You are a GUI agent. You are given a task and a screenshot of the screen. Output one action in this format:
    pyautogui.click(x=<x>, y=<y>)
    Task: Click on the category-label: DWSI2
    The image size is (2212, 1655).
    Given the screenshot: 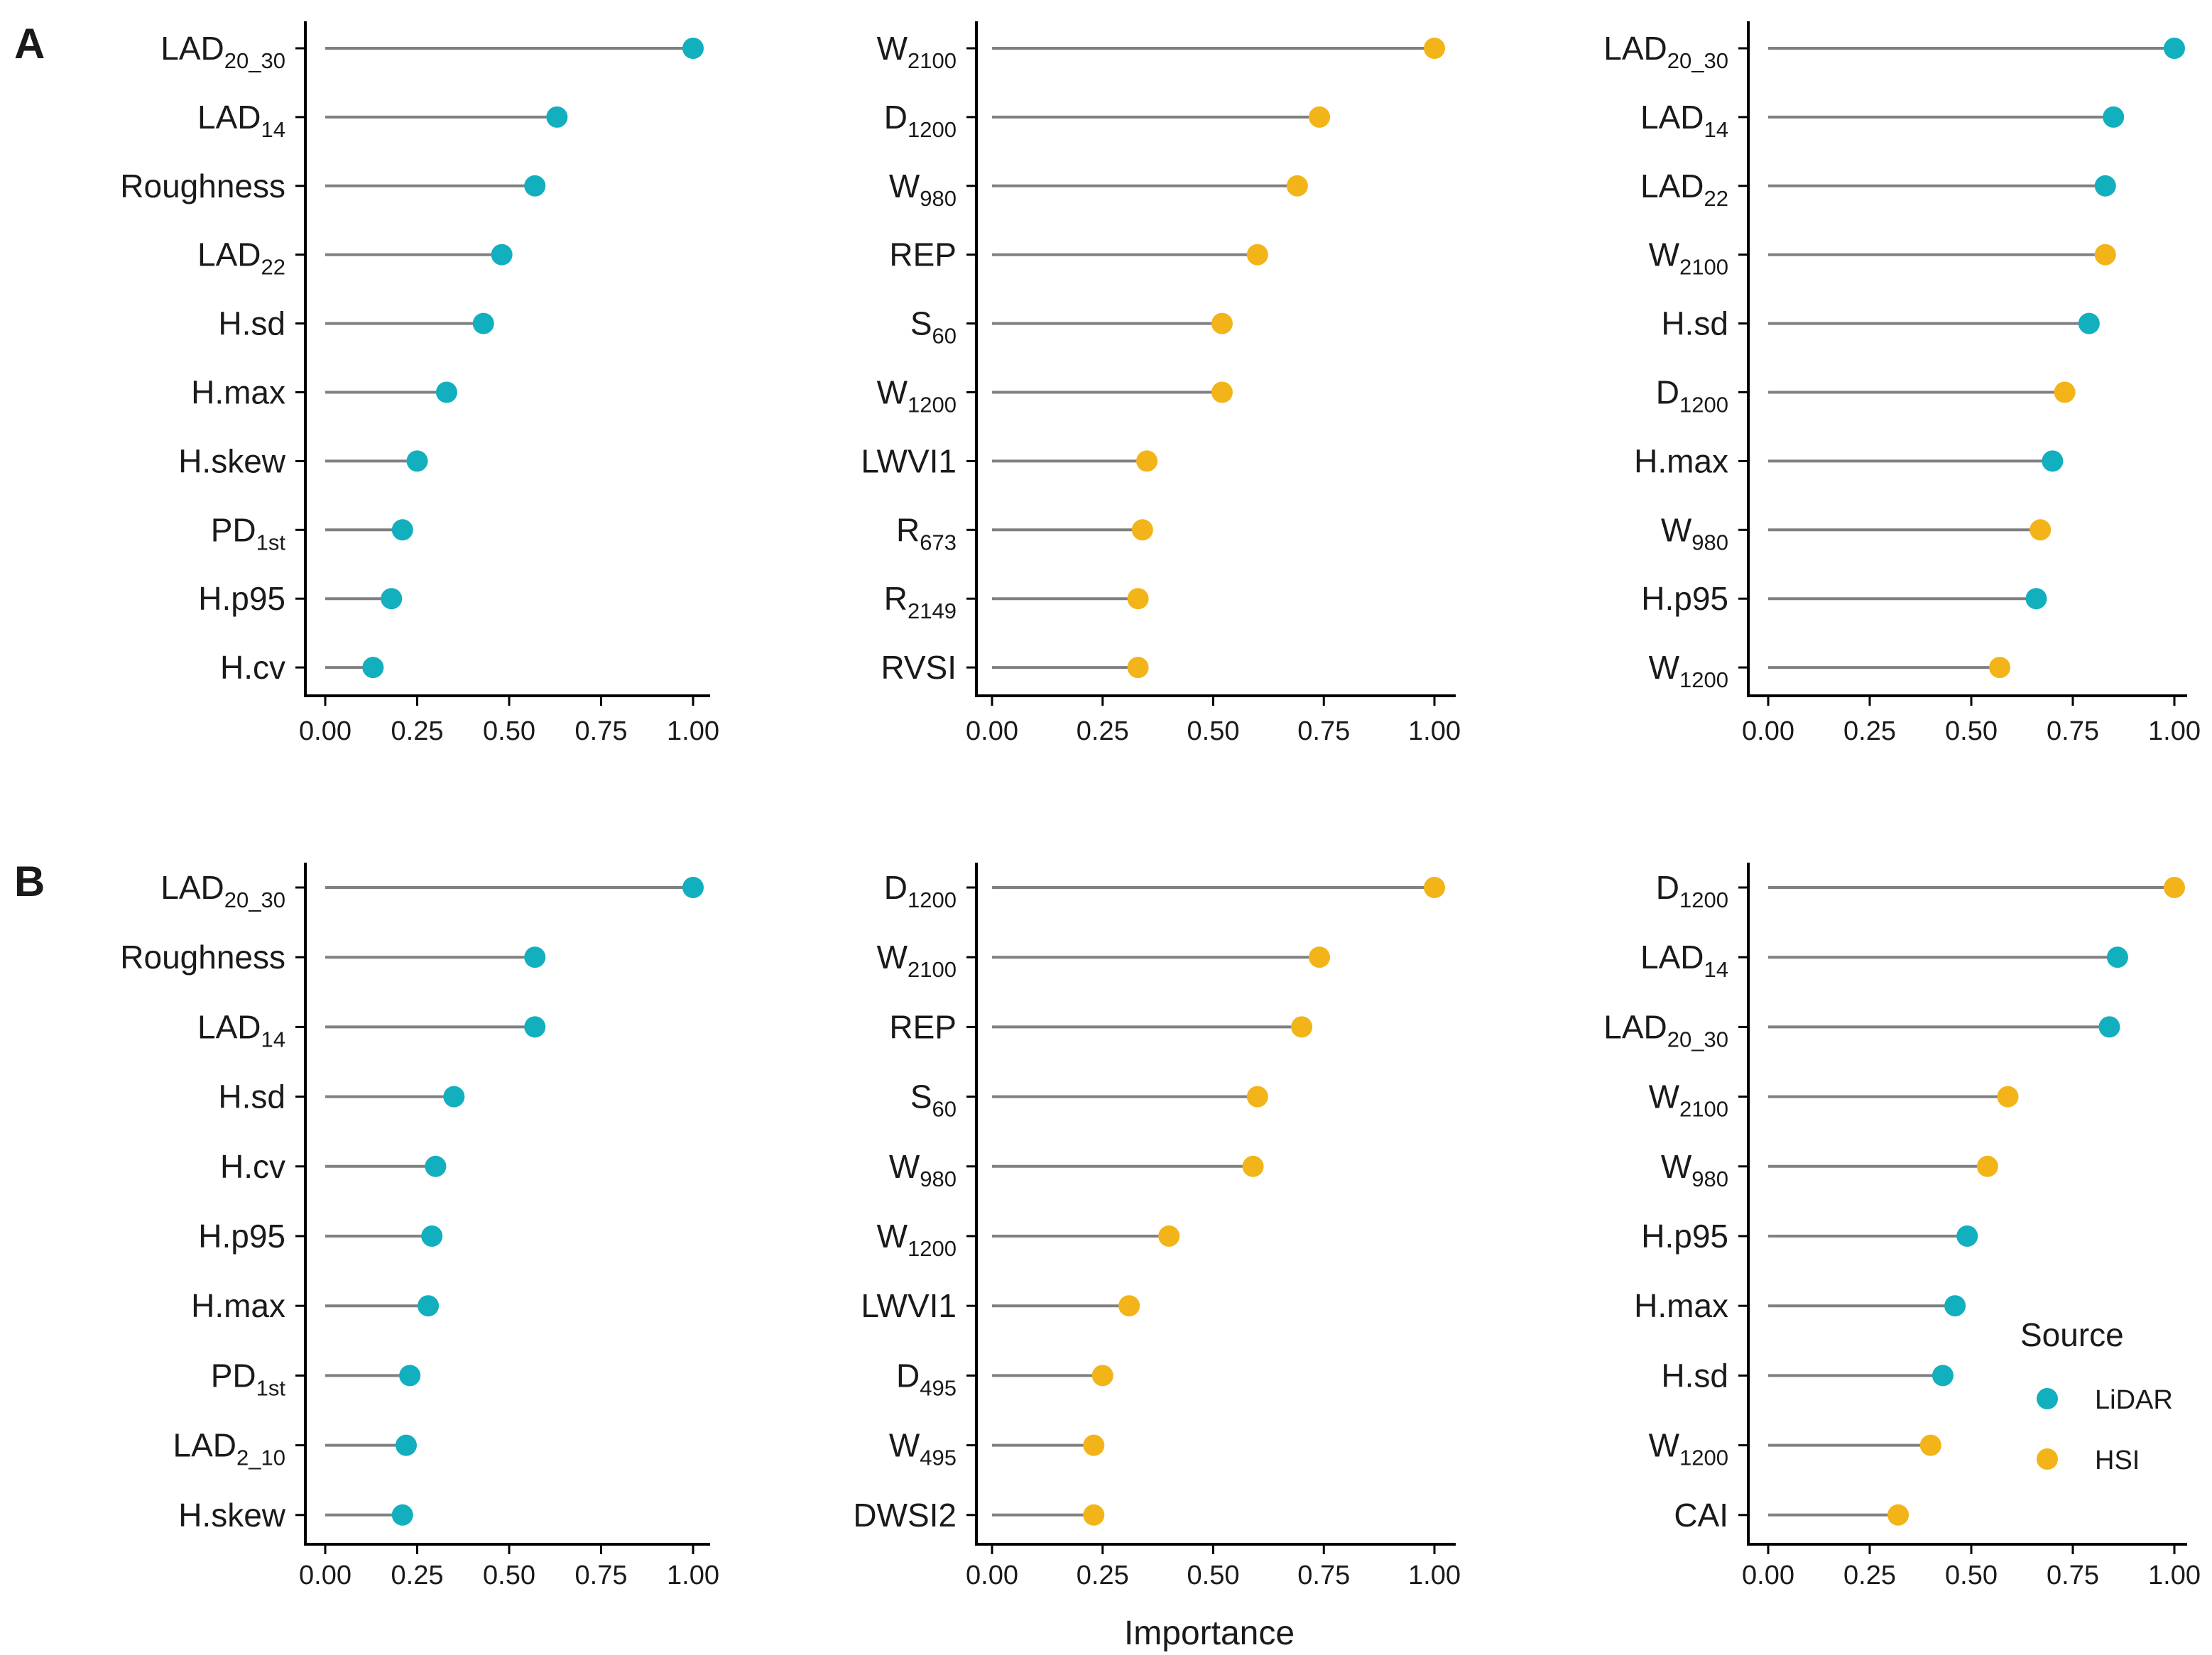 What is the action you would take?
    pyautogui.click(x=905, y=1516)
    